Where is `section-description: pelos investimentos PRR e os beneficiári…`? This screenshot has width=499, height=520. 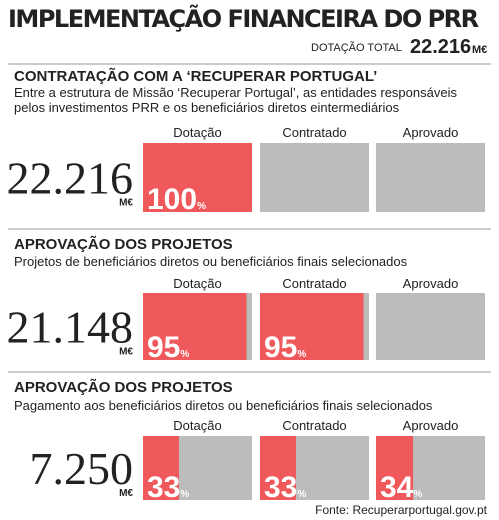 section-description: pelos investimentos PRR e os beneficiári… is located at coordinates (207, 107).